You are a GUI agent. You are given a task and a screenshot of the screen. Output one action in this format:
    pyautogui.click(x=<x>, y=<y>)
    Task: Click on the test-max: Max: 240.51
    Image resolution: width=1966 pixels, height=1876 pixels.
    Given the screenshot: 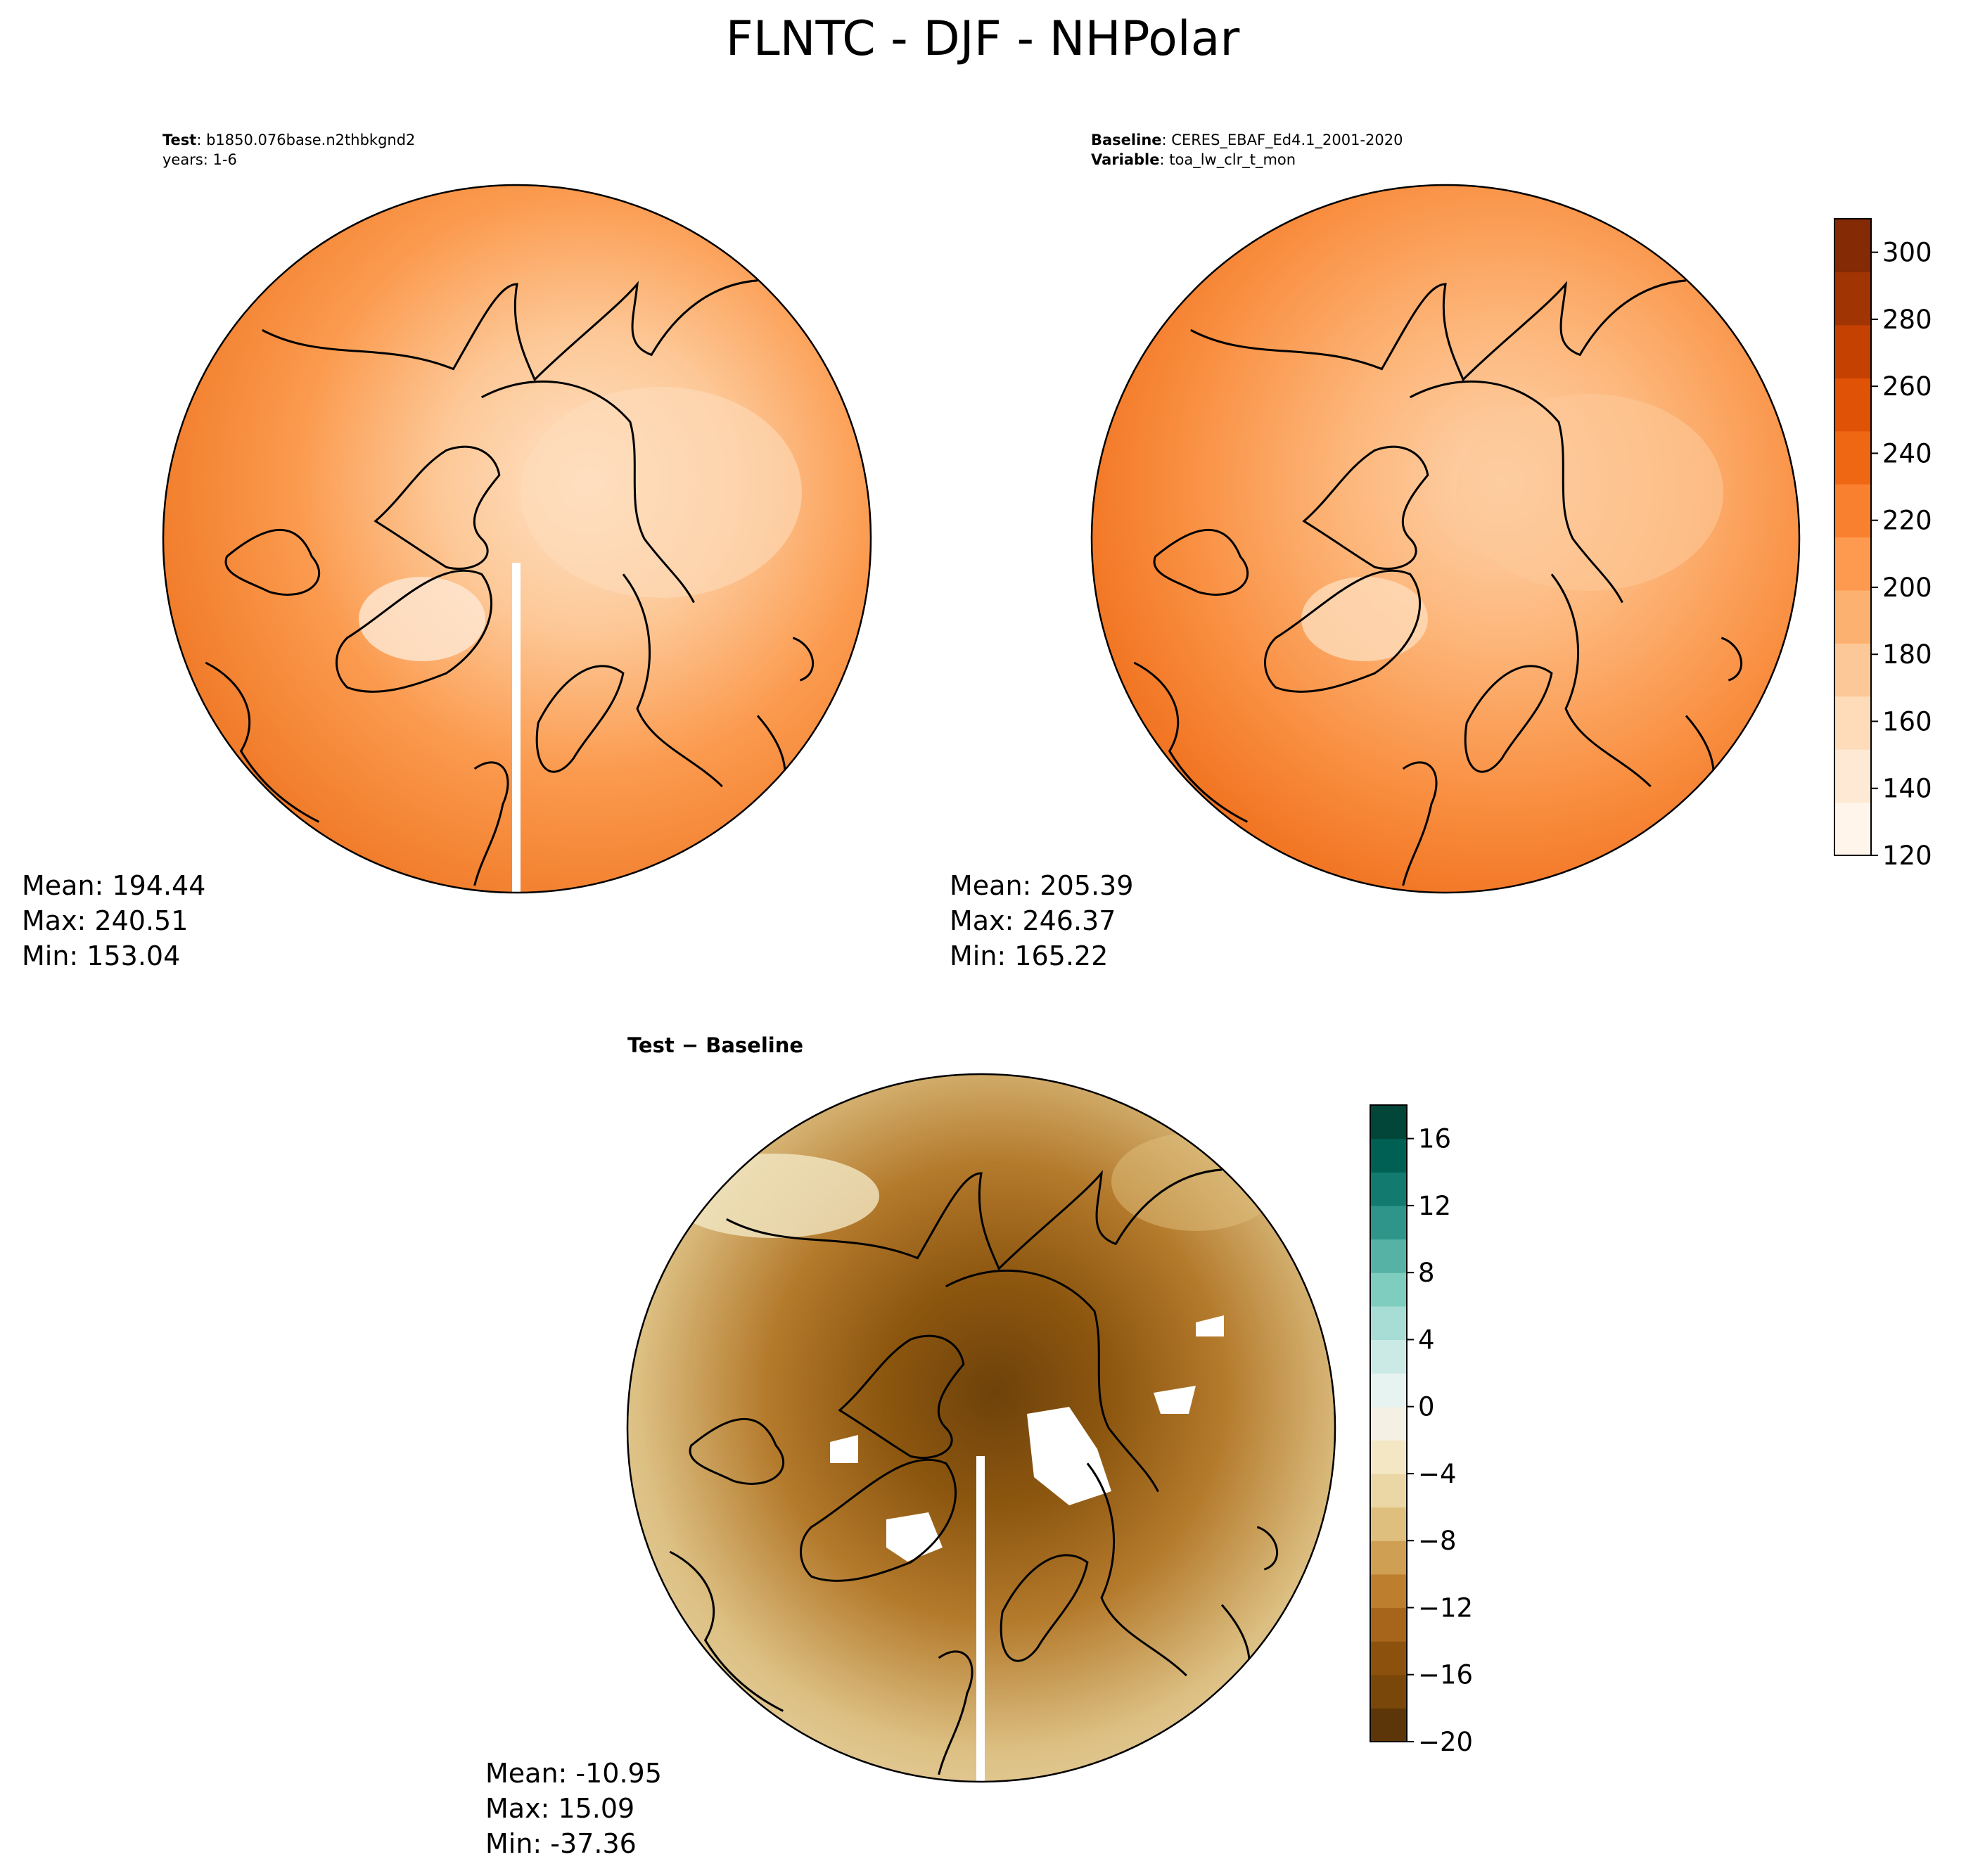 What is the action you would take?
    pyautogui.click(x=105, y=921)
    